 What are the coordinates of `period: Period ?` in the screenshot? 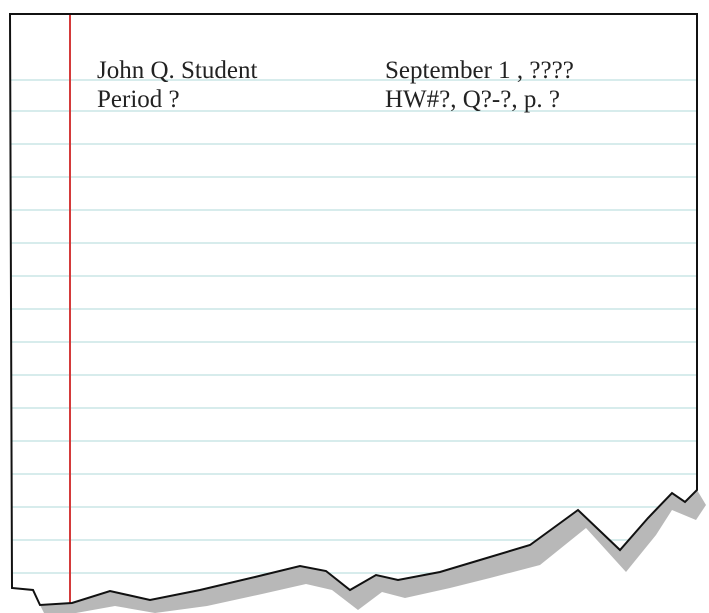 It's located at (138, 99).